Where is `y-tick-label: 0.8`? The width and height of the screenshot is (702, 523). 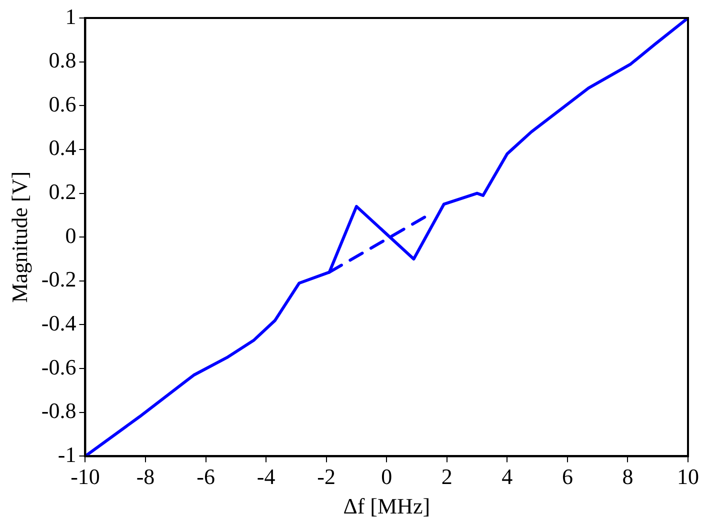 y-tick-label: 0.8 is located at coordinates (62, 60).